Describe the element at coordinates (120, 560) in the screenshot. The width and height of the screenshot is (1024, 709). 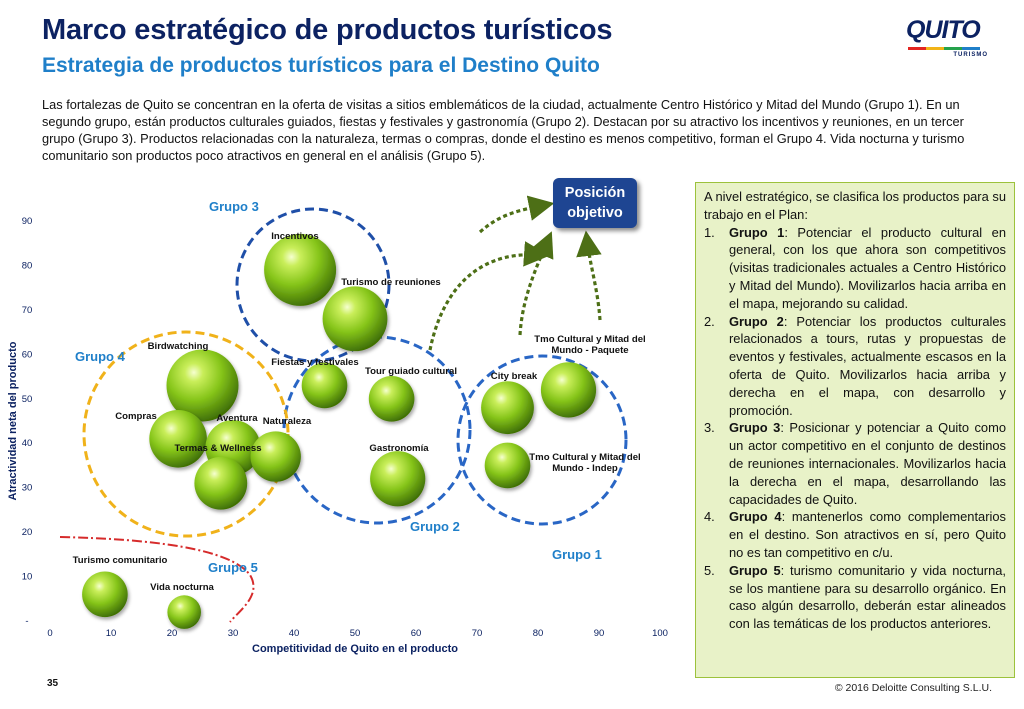
I see `bubble-label: Turismo comunitario` at that location.